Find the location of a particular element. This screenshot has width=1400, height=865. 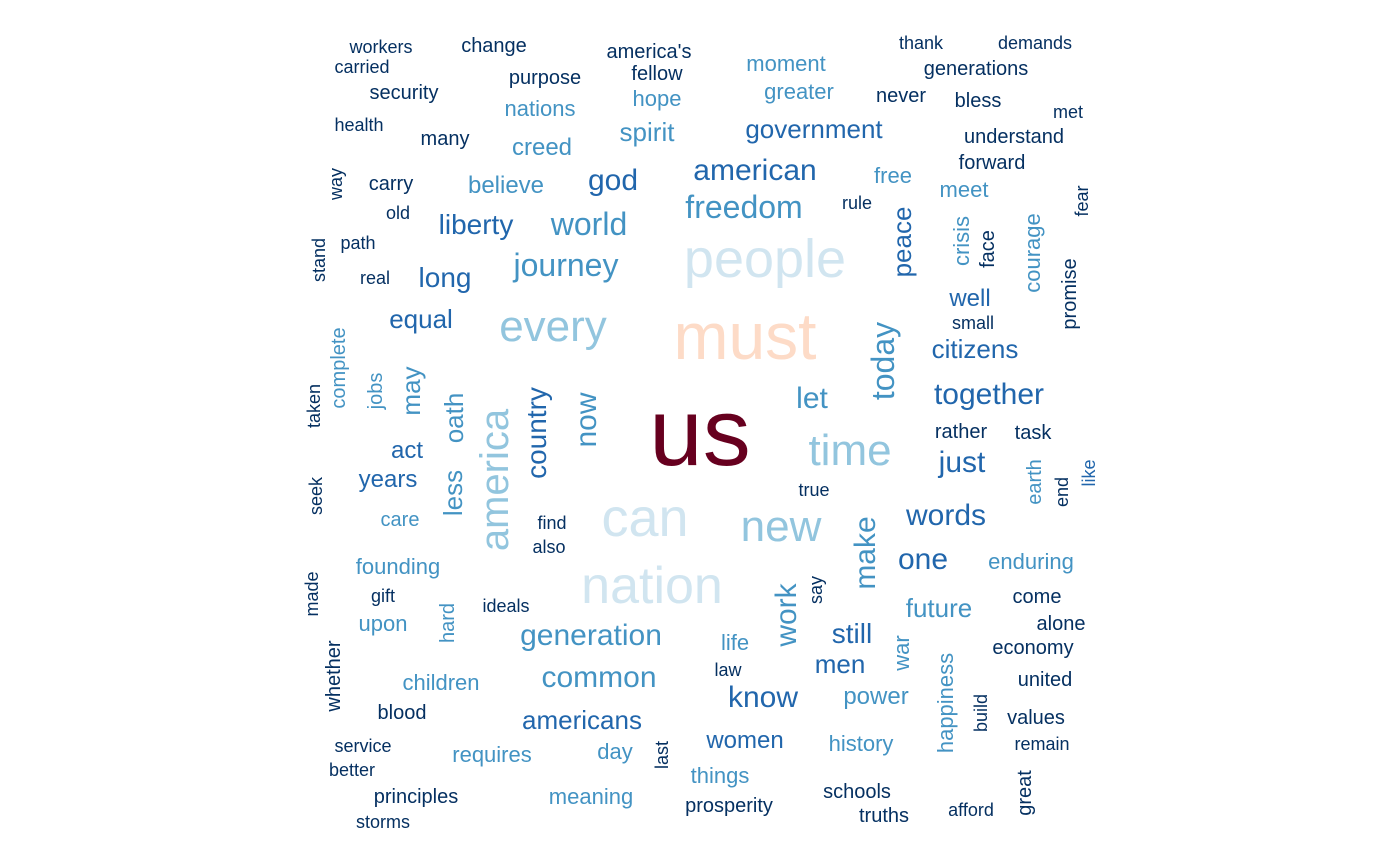

word-service: service is located at coordinates (363, 746).